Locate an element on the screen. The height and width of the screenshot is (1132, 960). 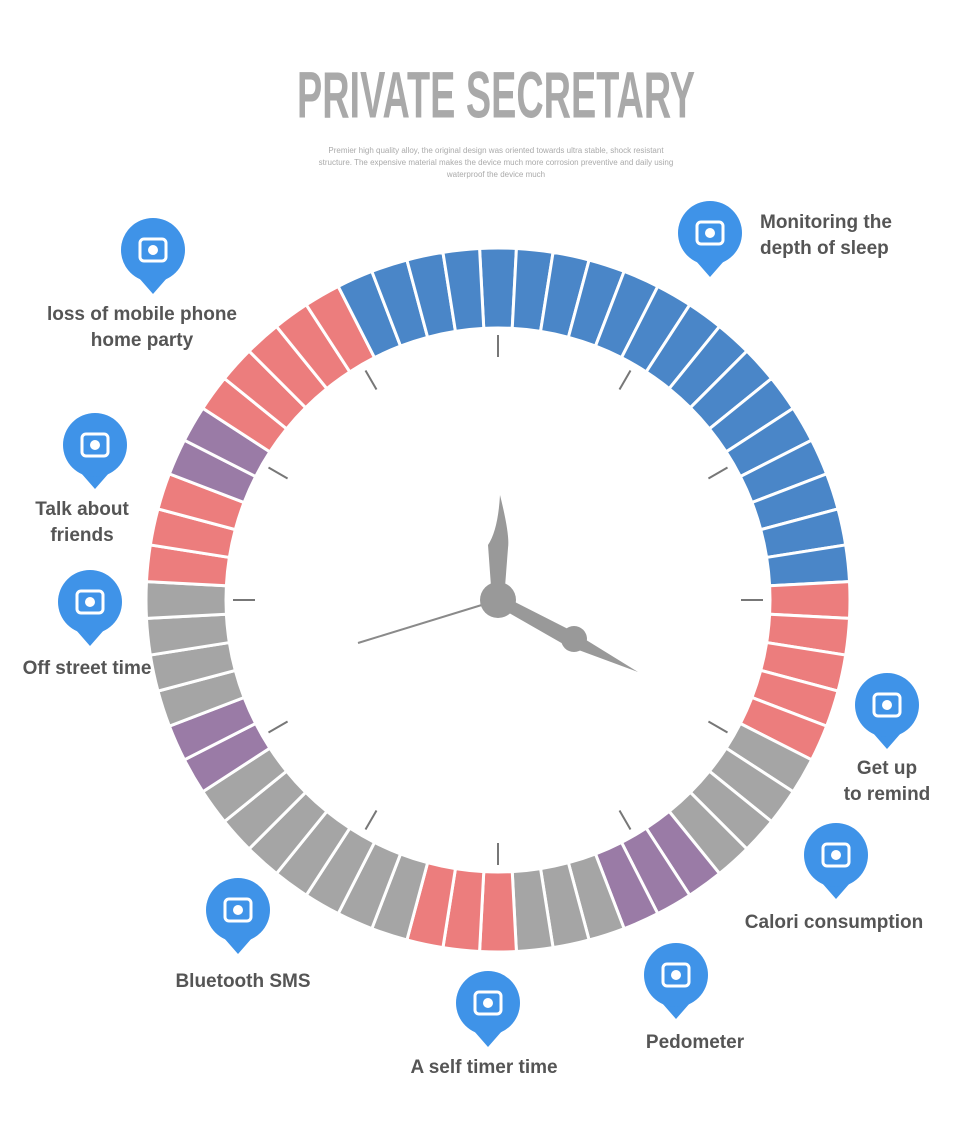
subtitle-line: waterproof the device much is located at coordinates (495, 174).